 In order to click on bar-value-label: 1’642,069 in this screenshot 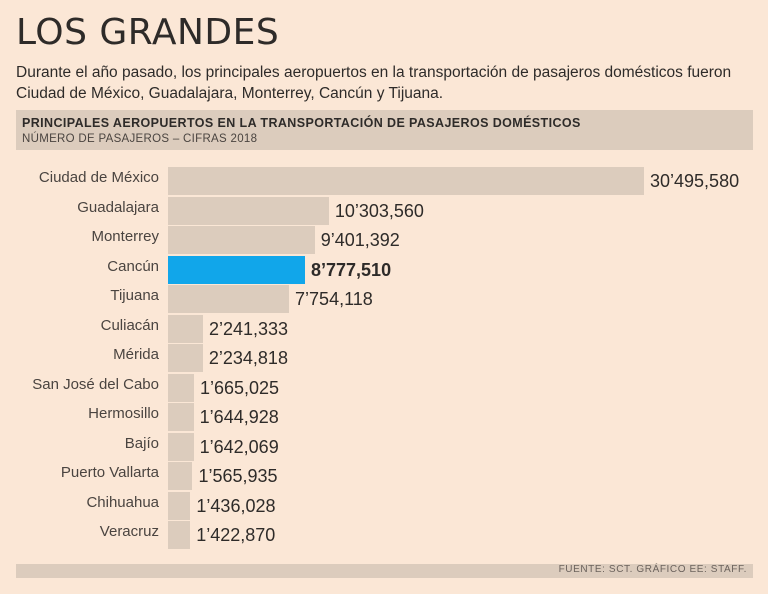, I will do `click(239, 446)`.